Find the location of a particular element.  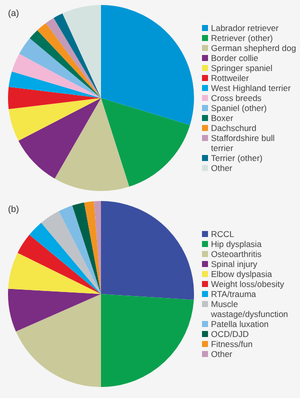

legend-label: German shepherd dog is located at coordinates (253, 48).